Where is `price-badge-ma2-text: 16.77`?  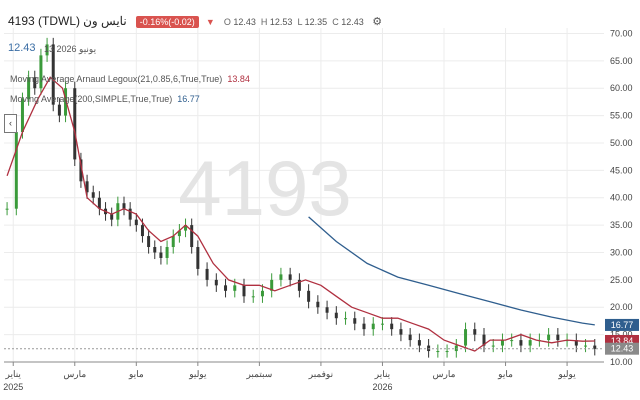
price-badge-ma2-text: 16.77 is located at coordinates (622, 325).